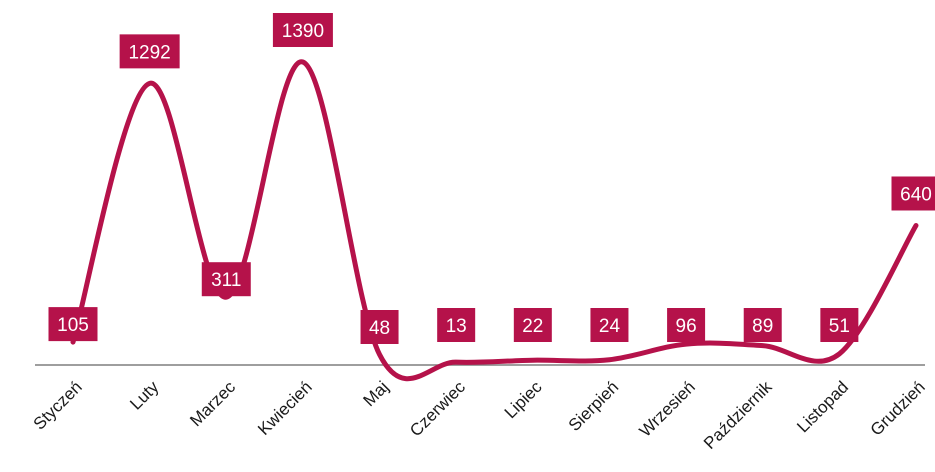 This screenshot has width=935, height=472. What do you see at coordinates (212, 403) in the screenshot?
I see `x-tick-label: Marzec` at bounding box center [212, 403].